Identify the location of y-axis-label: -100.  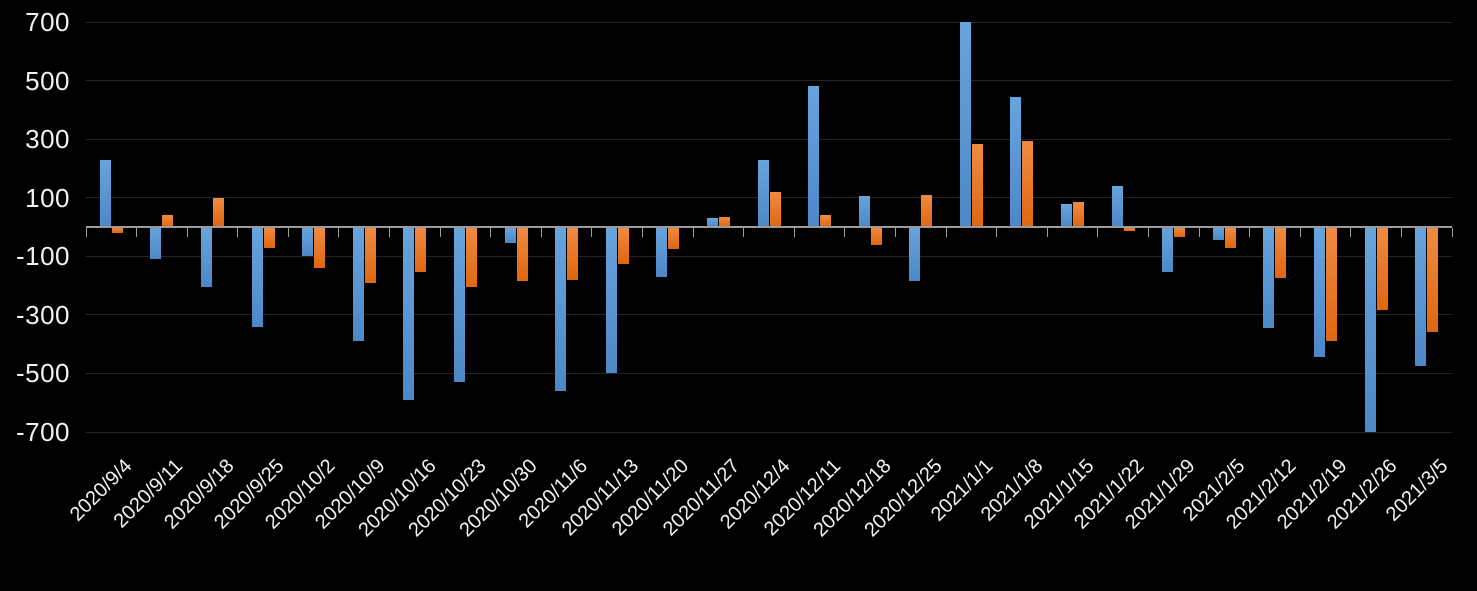
(42, 256).